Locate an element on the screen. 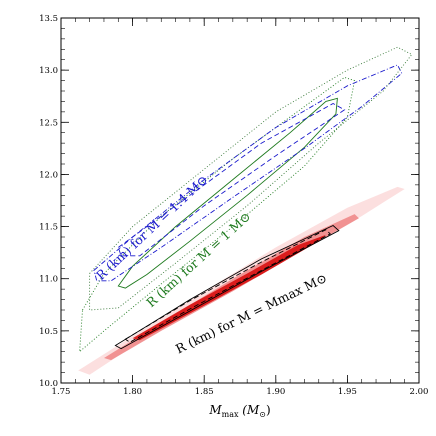  y-tick-label: 11.0 is located at coordinates (48, 280).